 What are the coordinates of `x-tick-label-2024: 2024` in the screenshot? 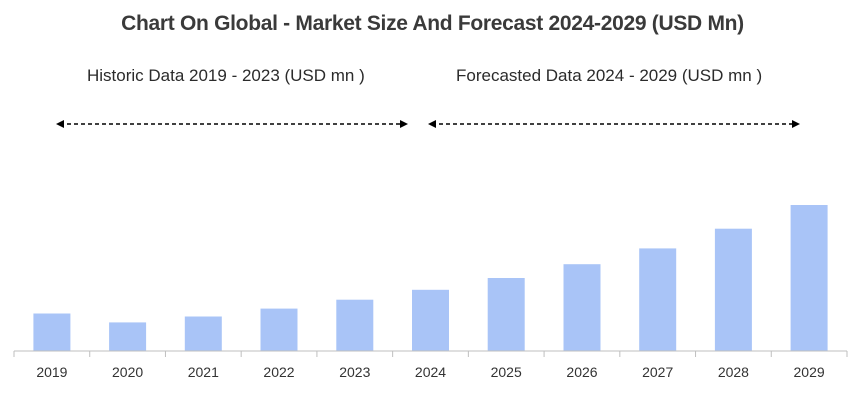 It's located at (430, 372).